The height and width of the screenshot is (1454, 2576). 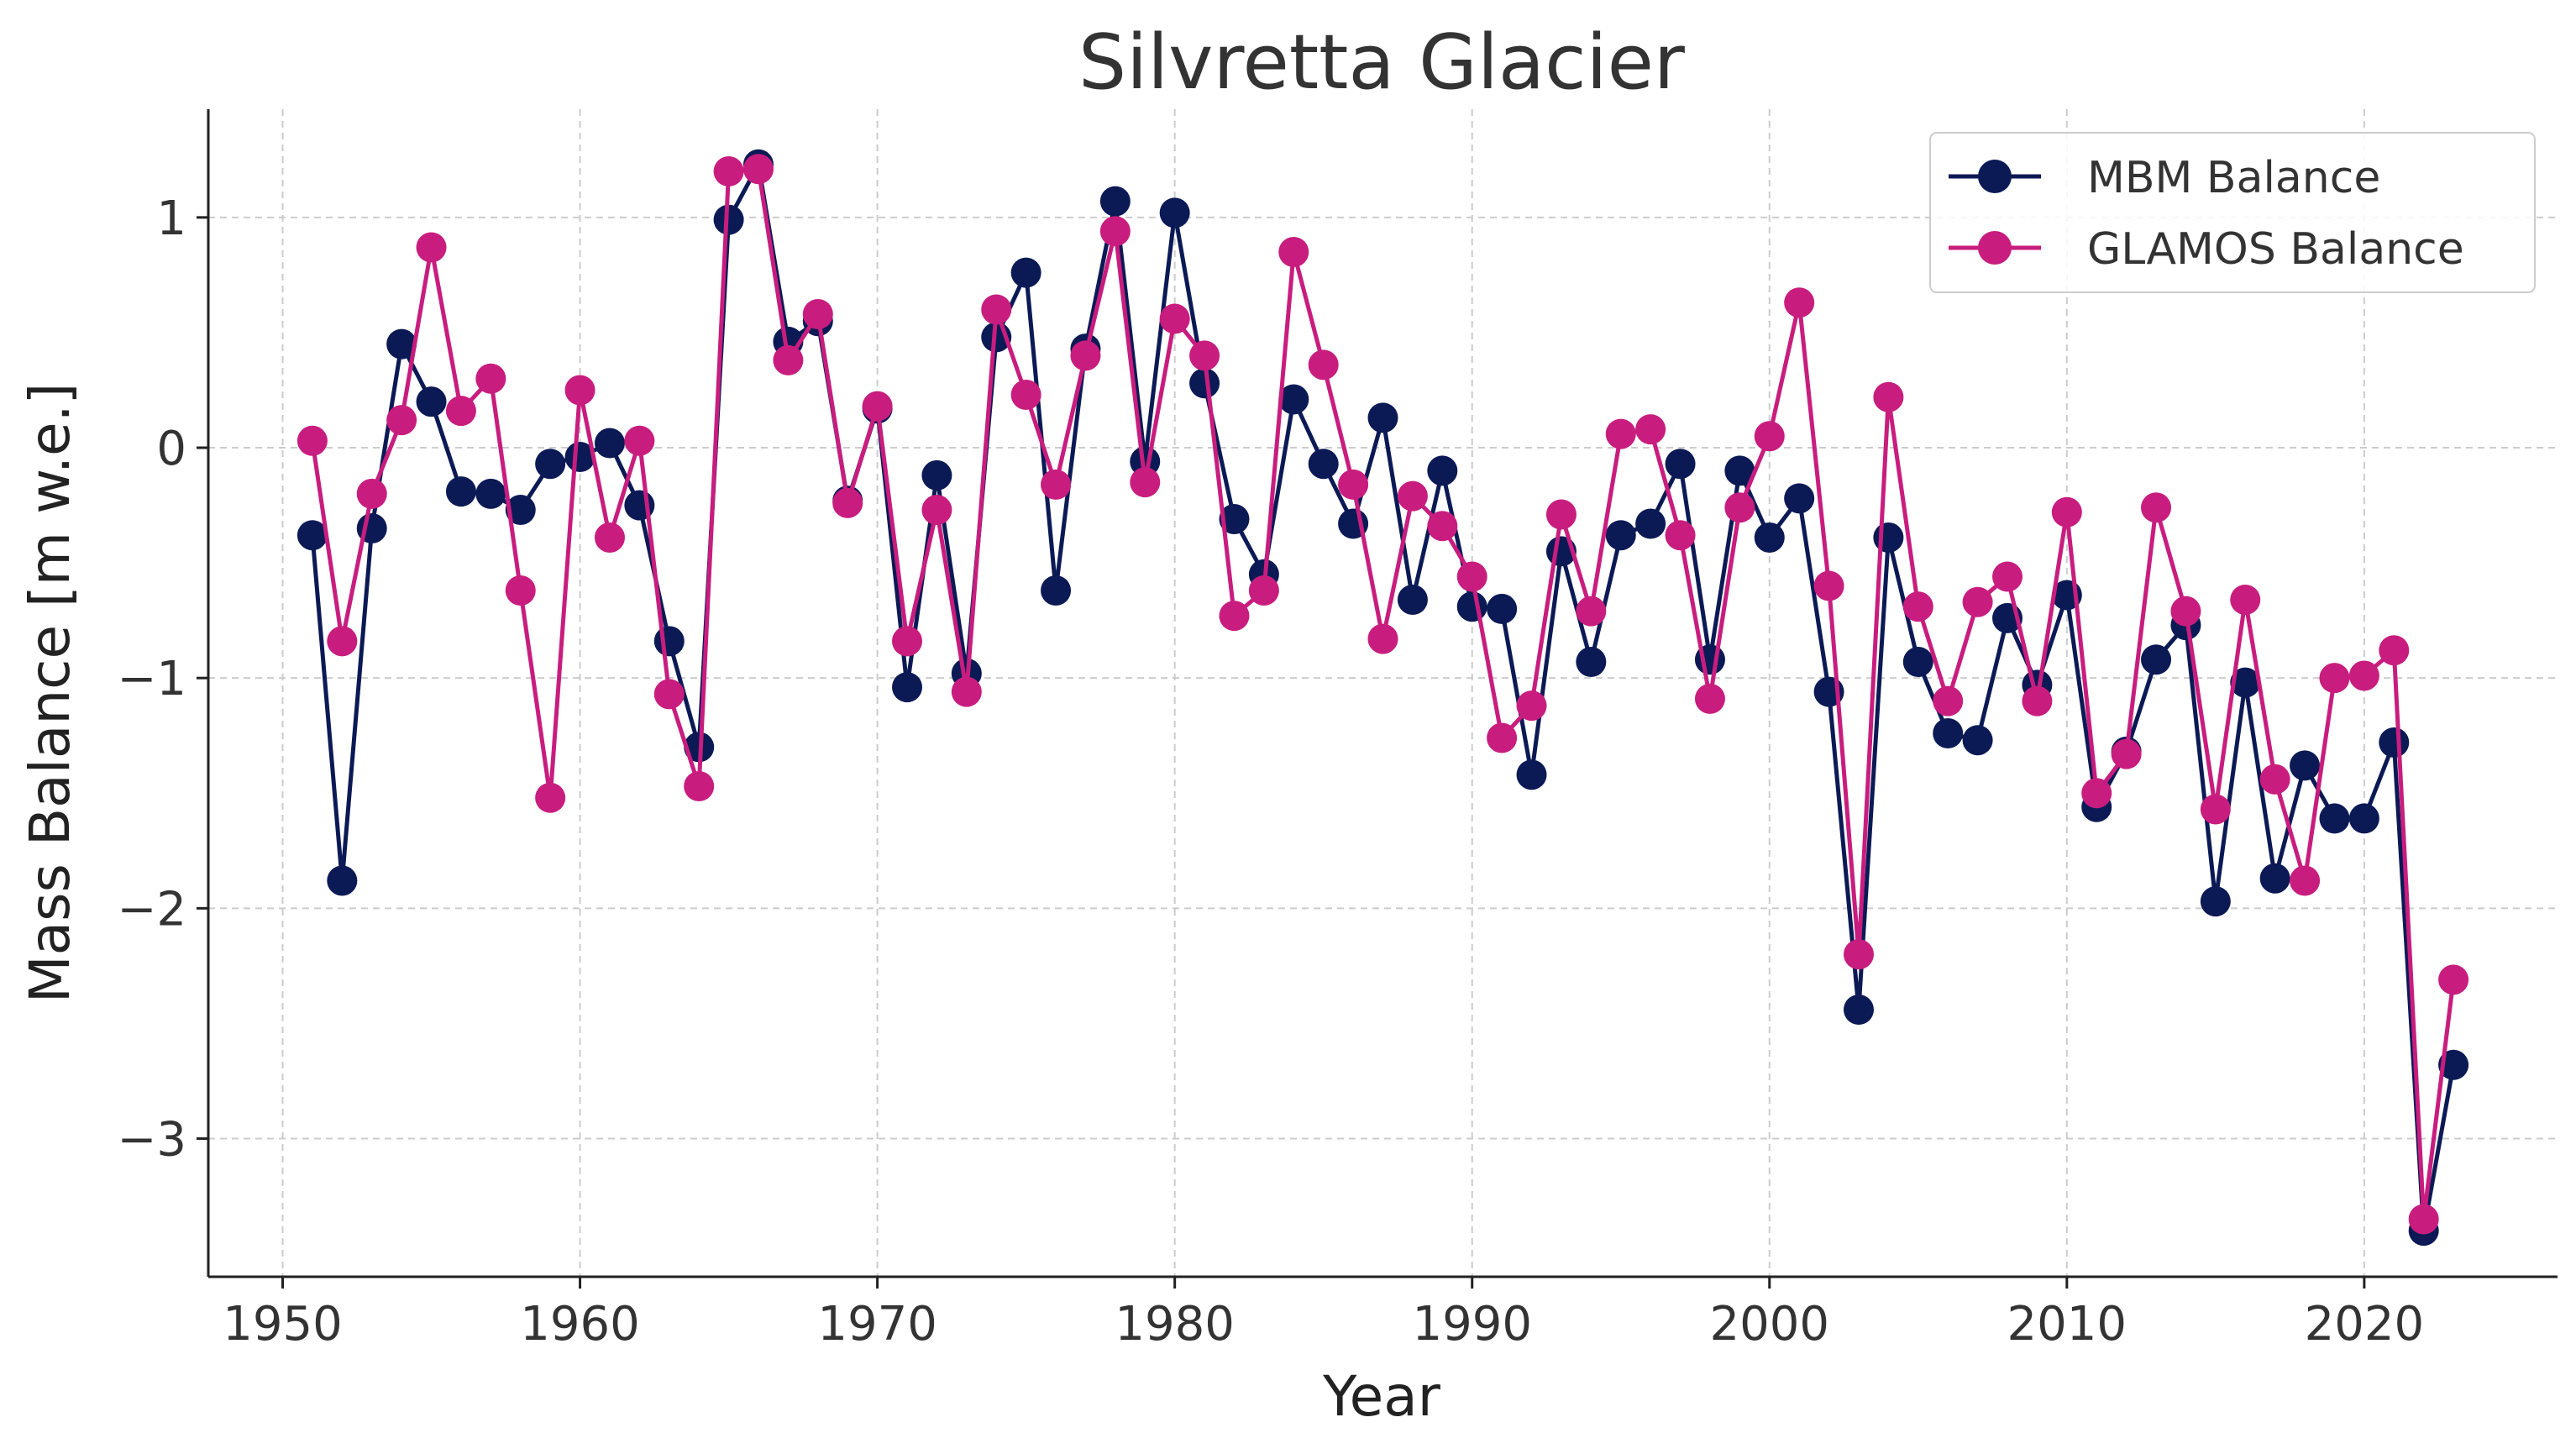 I want to click on x-tick-label: 1970, so click(x=877, y=1325).